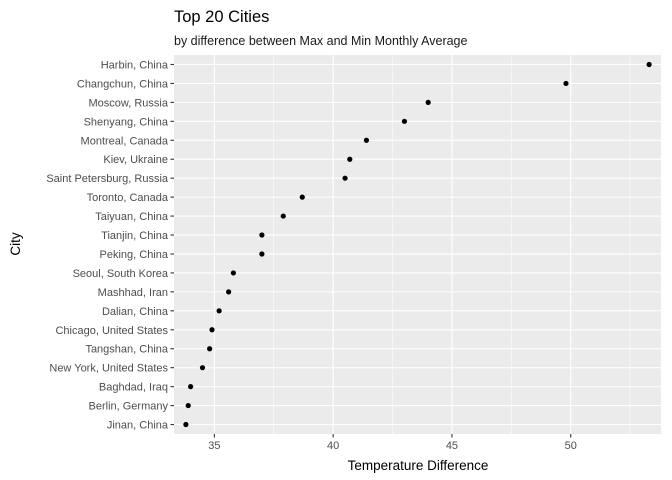 This screenshot has height=480, width=672. What do you see at coordinates (133, 293) in the screenshot?
I see `y-tick-label: Mashhad, Iran` at bounding box center [133, 293].